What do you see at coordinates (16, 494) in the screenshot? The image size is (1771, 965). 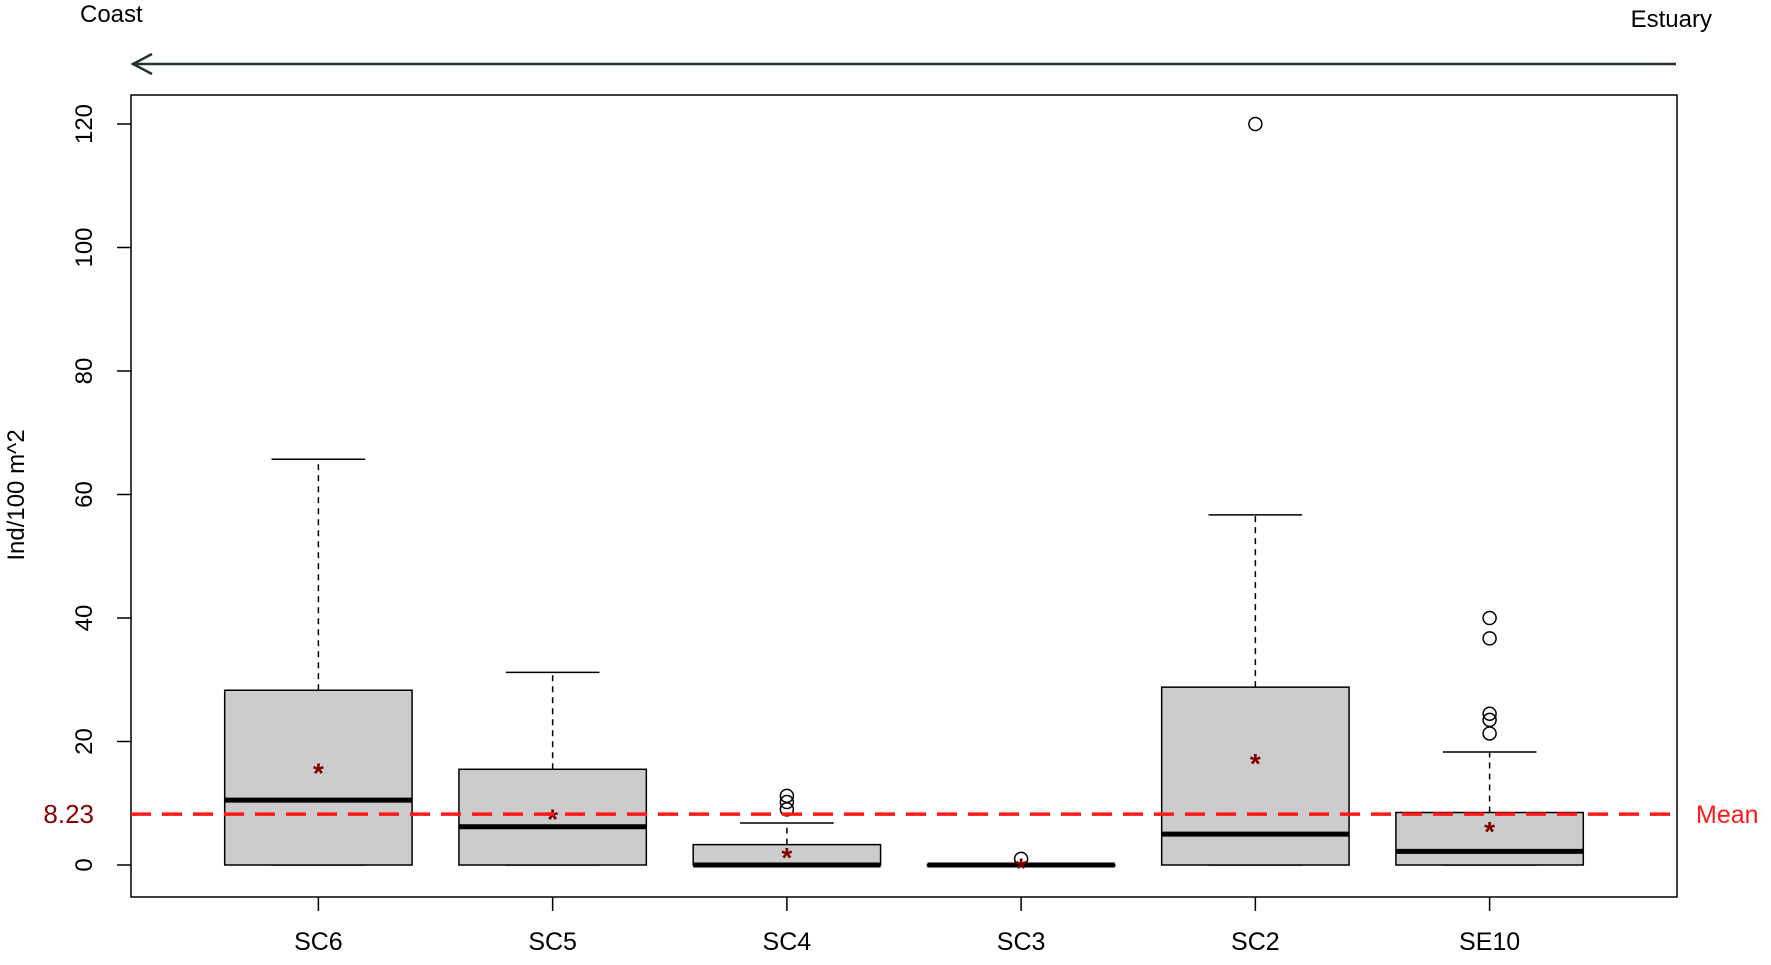 I see `y-axis-label: Ind/100 m^2` at bounding box center [16, 494].